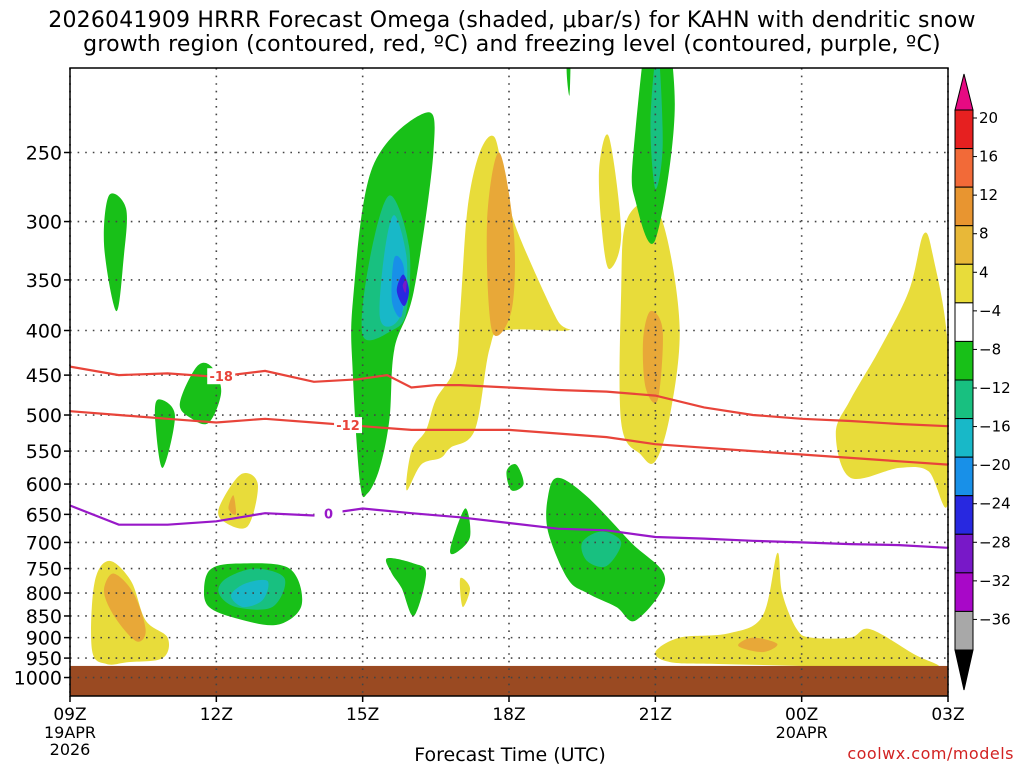 Image resolution: width=1024 pixels, height=768 pixels. What do you see at coordinates (891, 370) in the screenshot?
I see `omega-region-y16` at bounding box center [891, 370].